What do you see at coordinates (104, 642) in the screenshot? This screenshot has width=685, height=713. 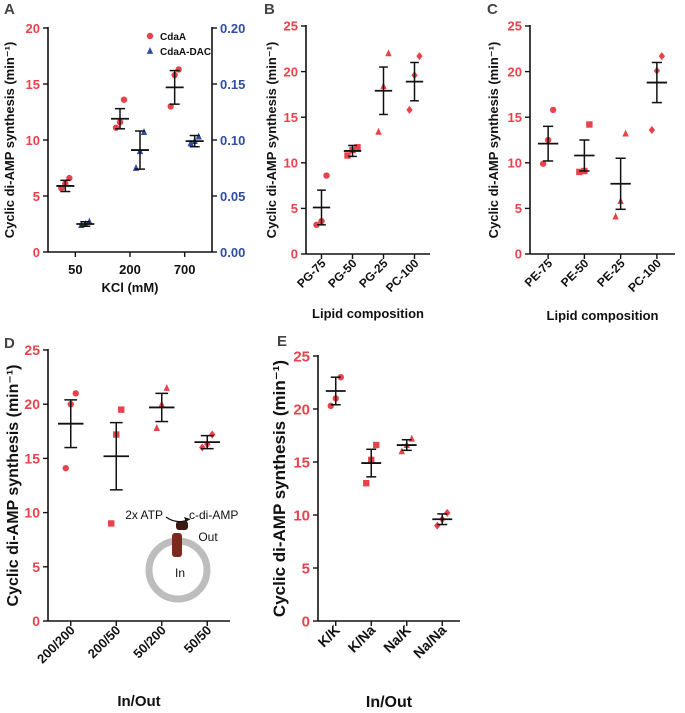 I see `x-tick-label: 200/50` at bounding box center [104, 642].